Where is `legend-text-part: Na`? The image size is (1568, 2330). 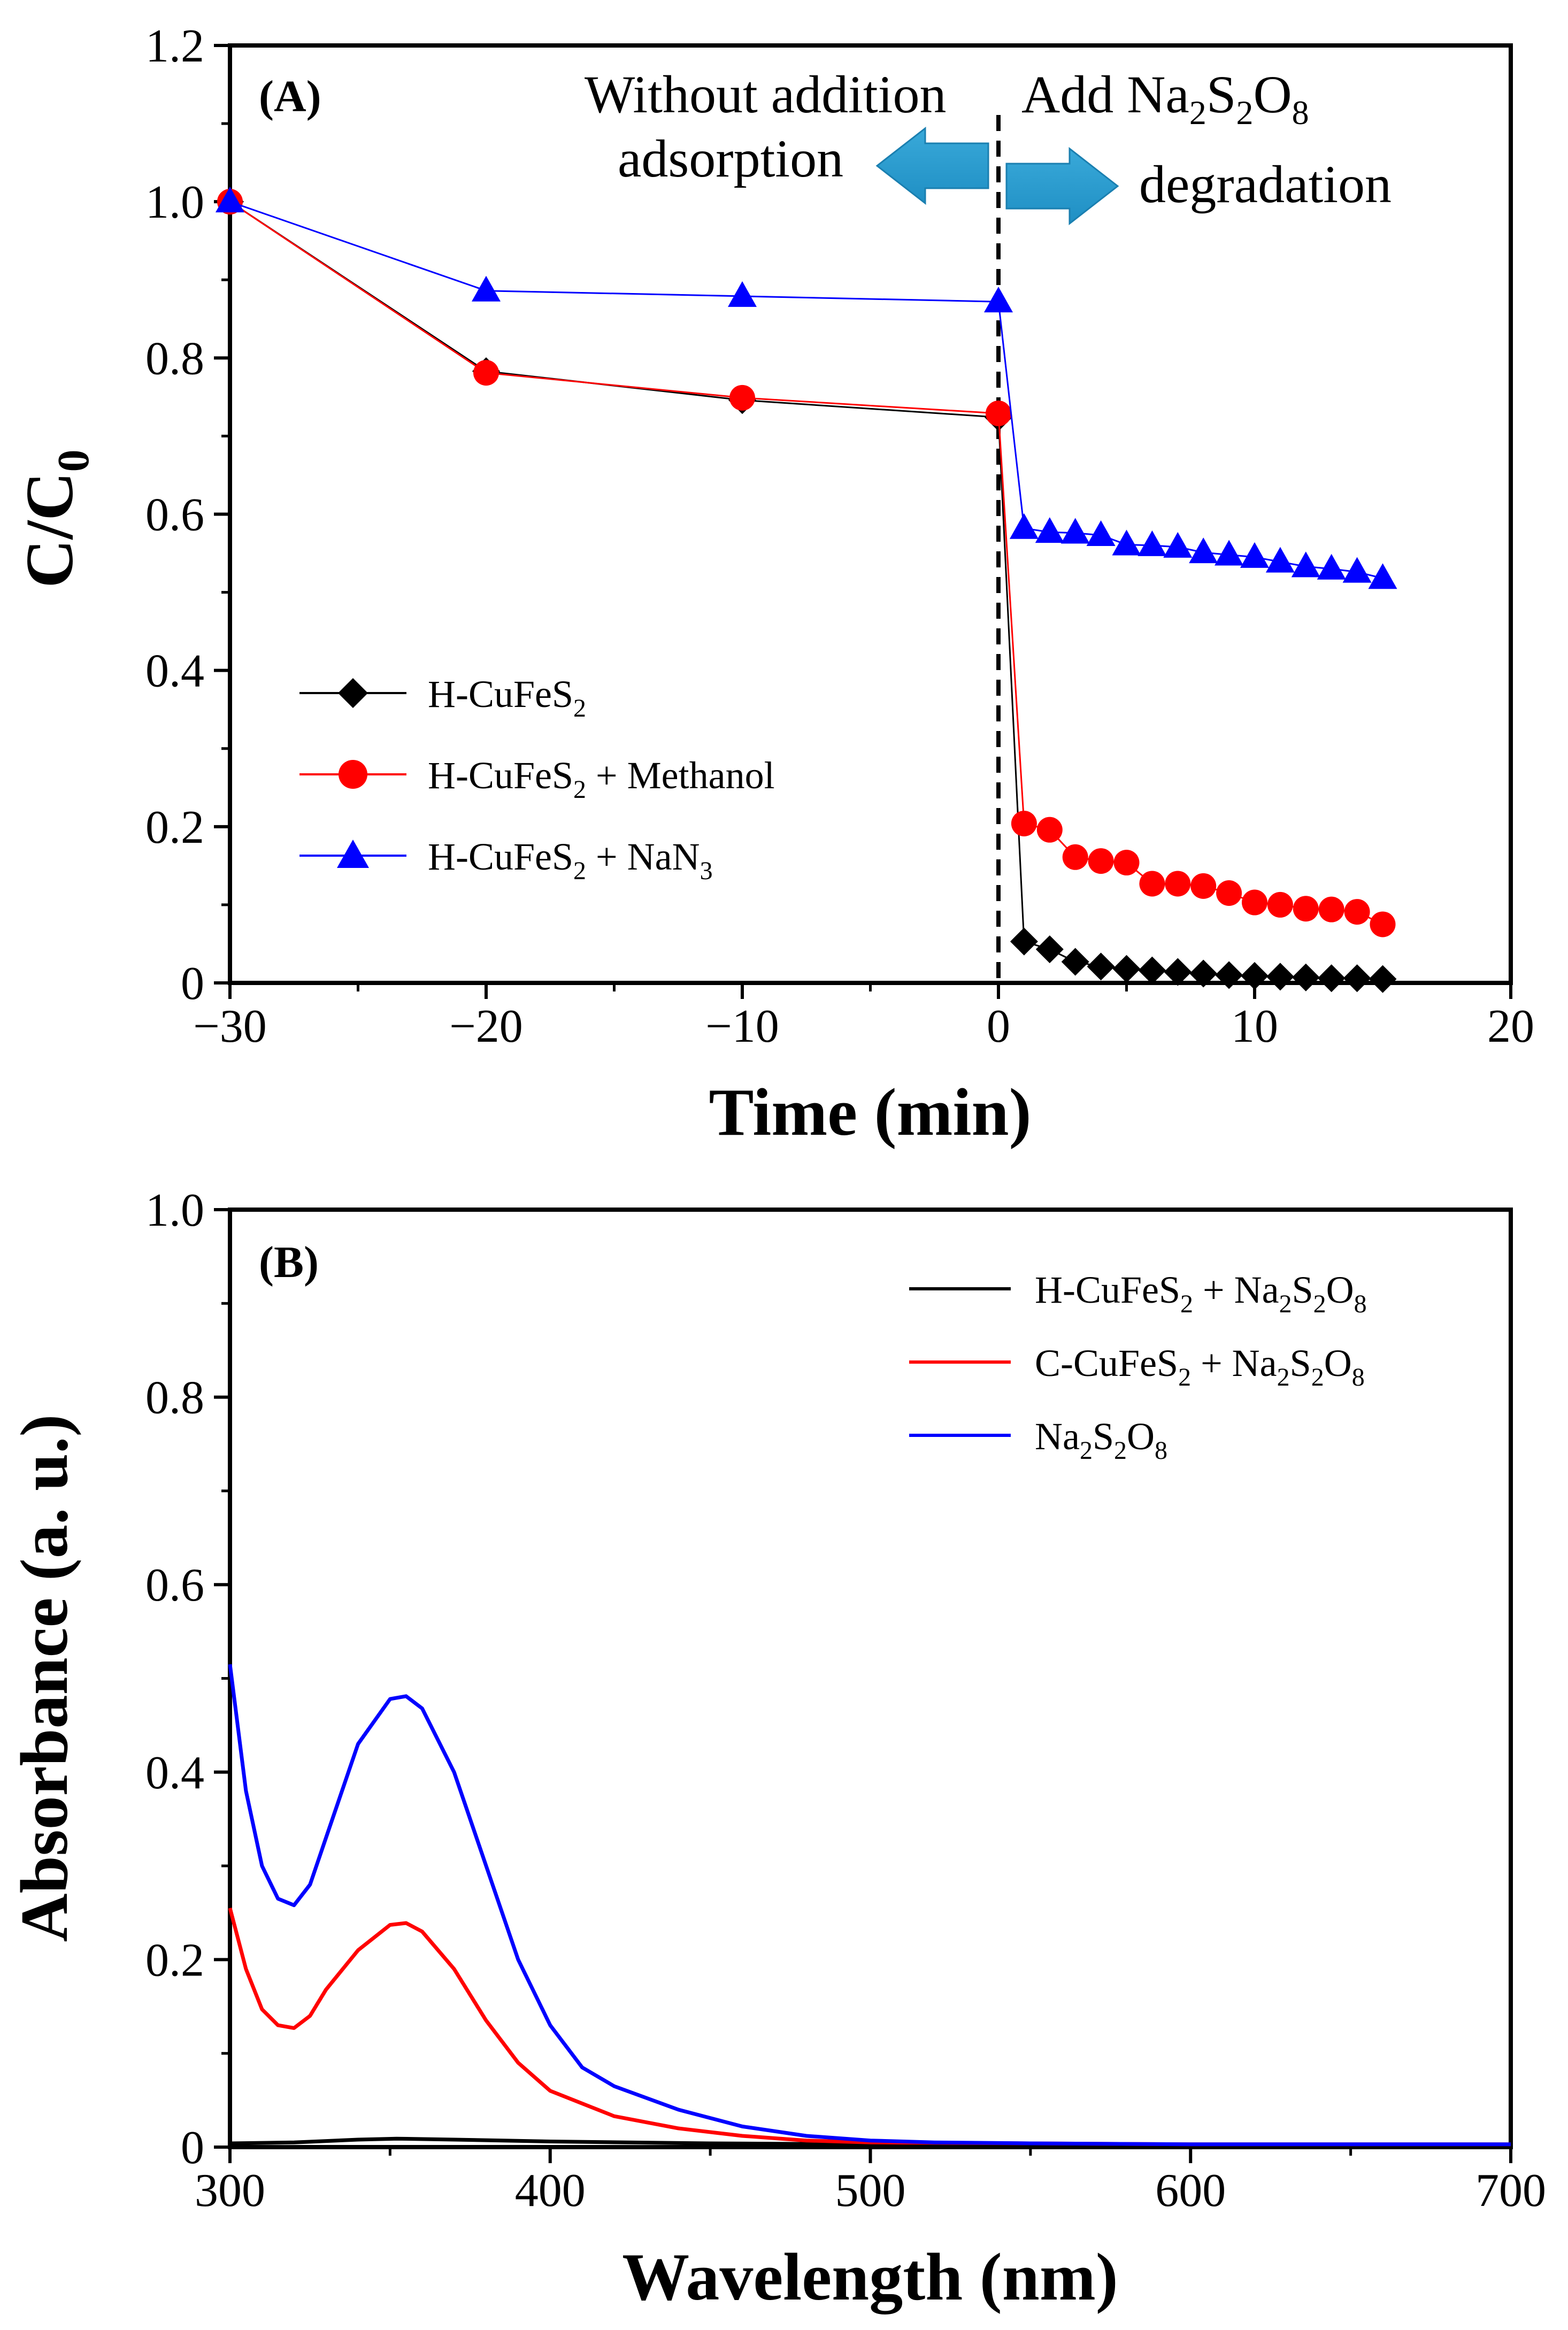 legend-text-part: Na is located at coordinates (1057, 1436).